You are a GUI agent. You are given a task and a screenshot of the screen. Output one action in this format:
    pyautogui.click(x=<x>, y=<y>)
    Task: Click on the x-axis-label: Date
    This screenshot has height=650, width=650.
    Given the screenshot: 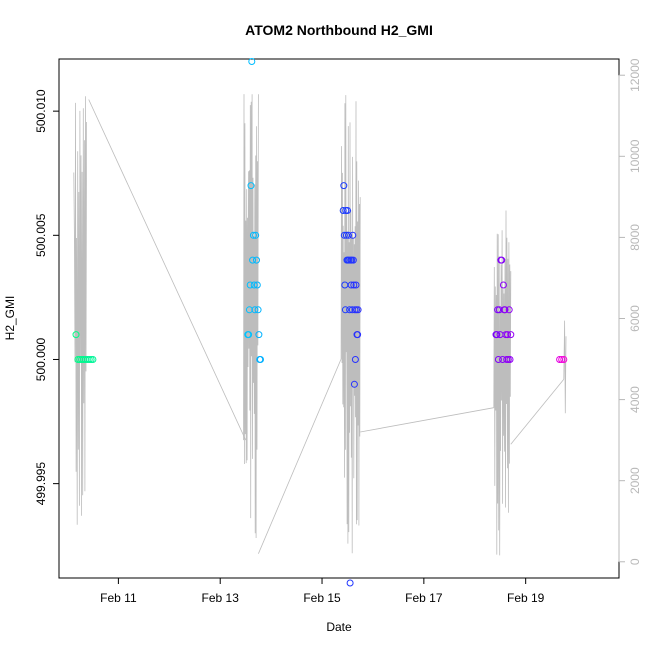 What is the action you would take?
    pyautogui.click(x=339, y=627)
    